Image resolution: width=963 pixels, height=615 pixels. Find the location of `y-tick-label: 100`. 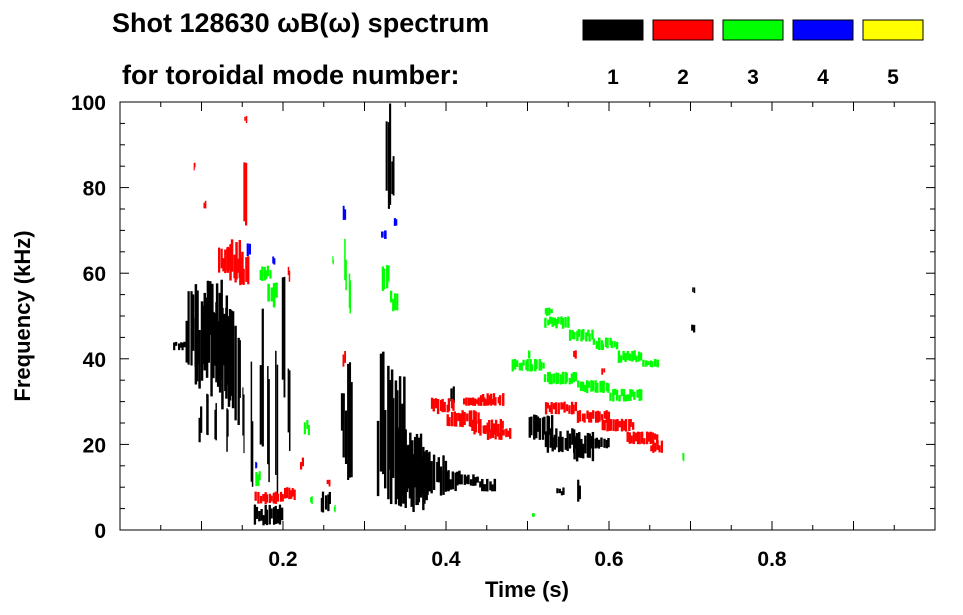

y-tick-label: 100 is located at coordinates (88, 103).